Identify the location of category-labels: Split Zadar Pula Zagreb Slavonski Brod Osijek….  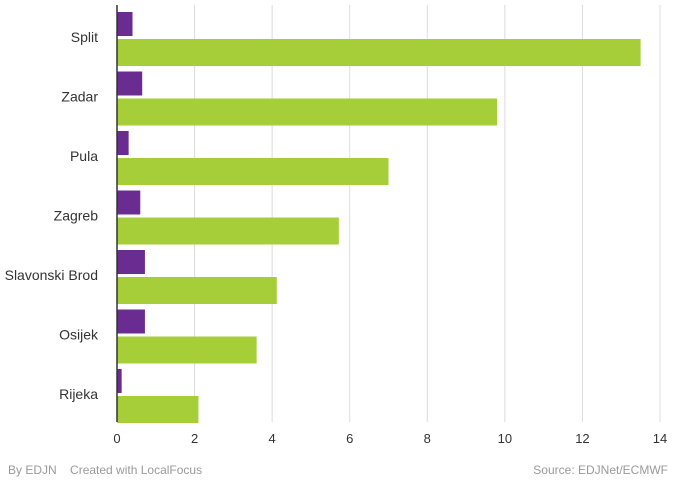
(52, 215).